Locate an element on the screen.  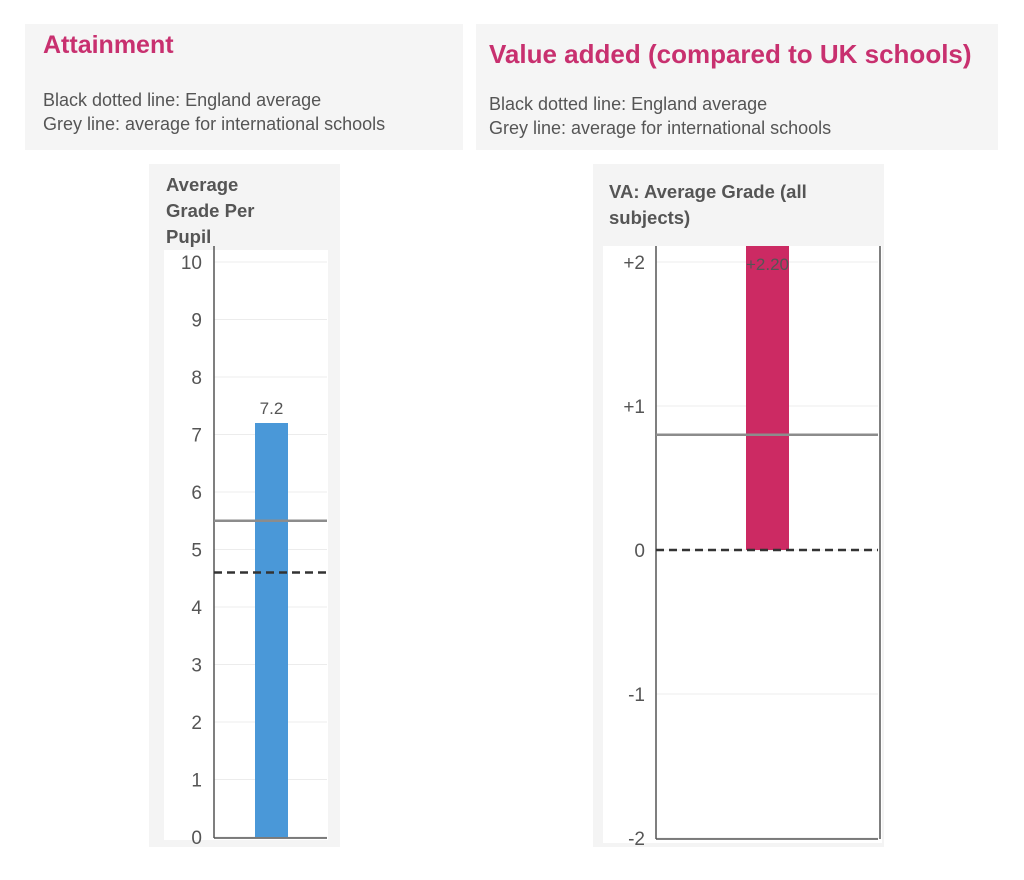
attainment-title: Attainment is located at coordinates (108, 45).